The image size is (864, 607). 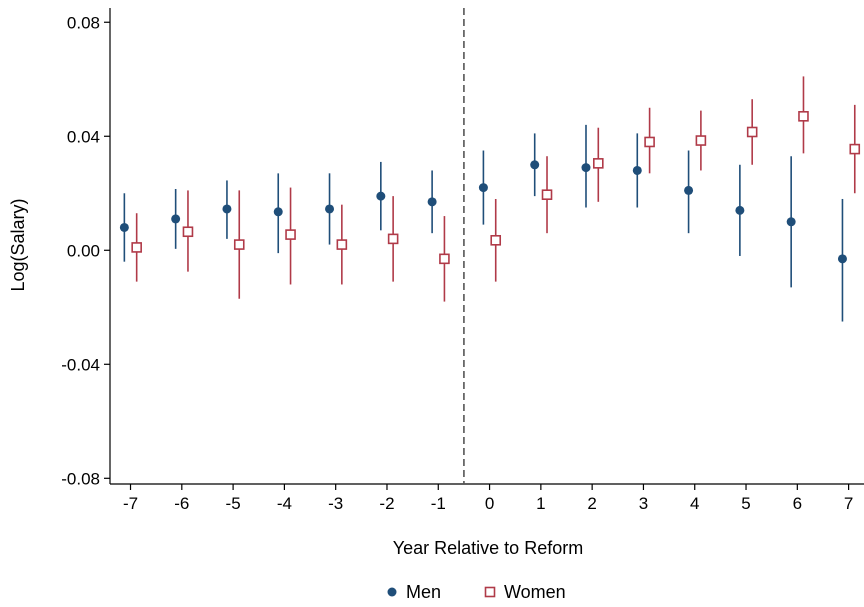 What do you see at coordinates (80, 364) in the screenshot?
I see `y-tick-label: -0.04` at bounding box center [80, 364].